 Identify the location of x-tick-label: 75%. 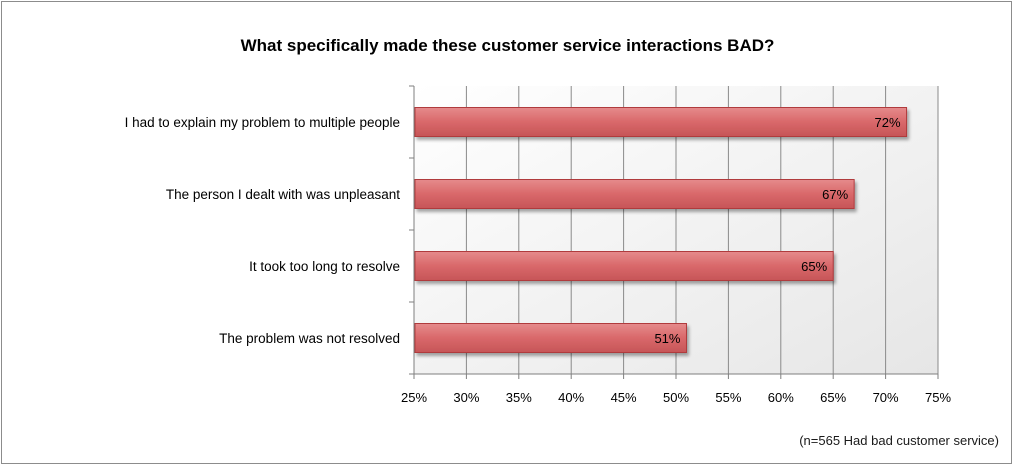
(938, 397).